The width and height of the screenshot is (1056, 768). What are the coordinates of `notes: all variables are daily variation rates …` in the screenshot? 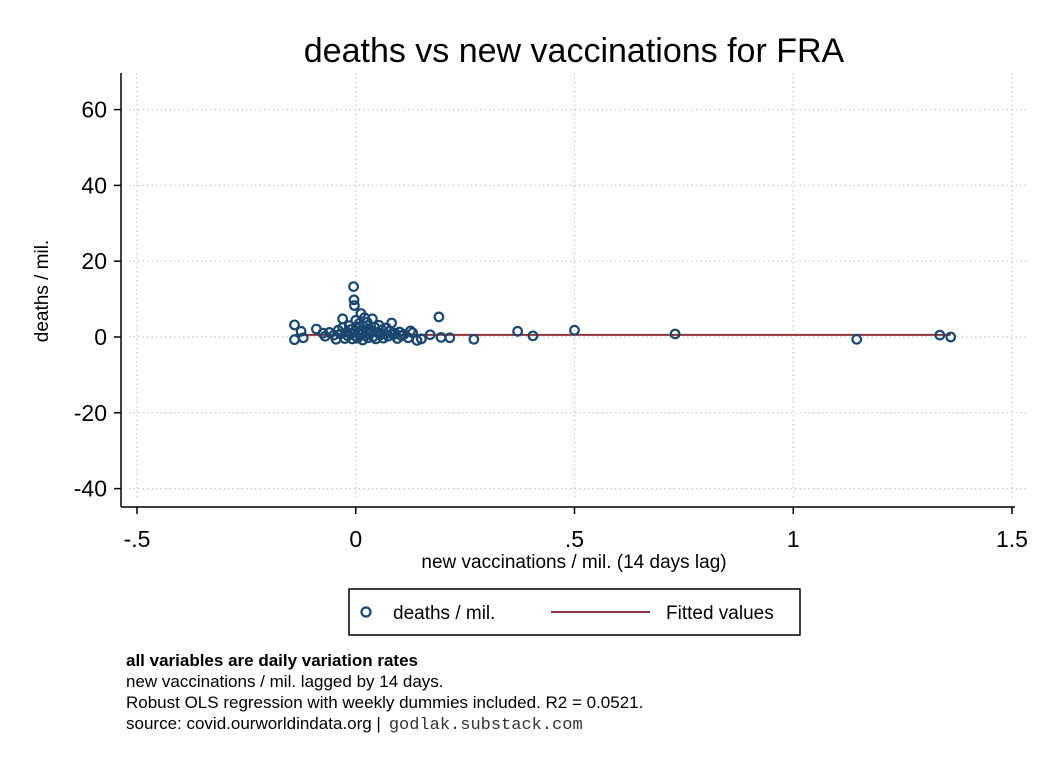 It's located at (384, 693).